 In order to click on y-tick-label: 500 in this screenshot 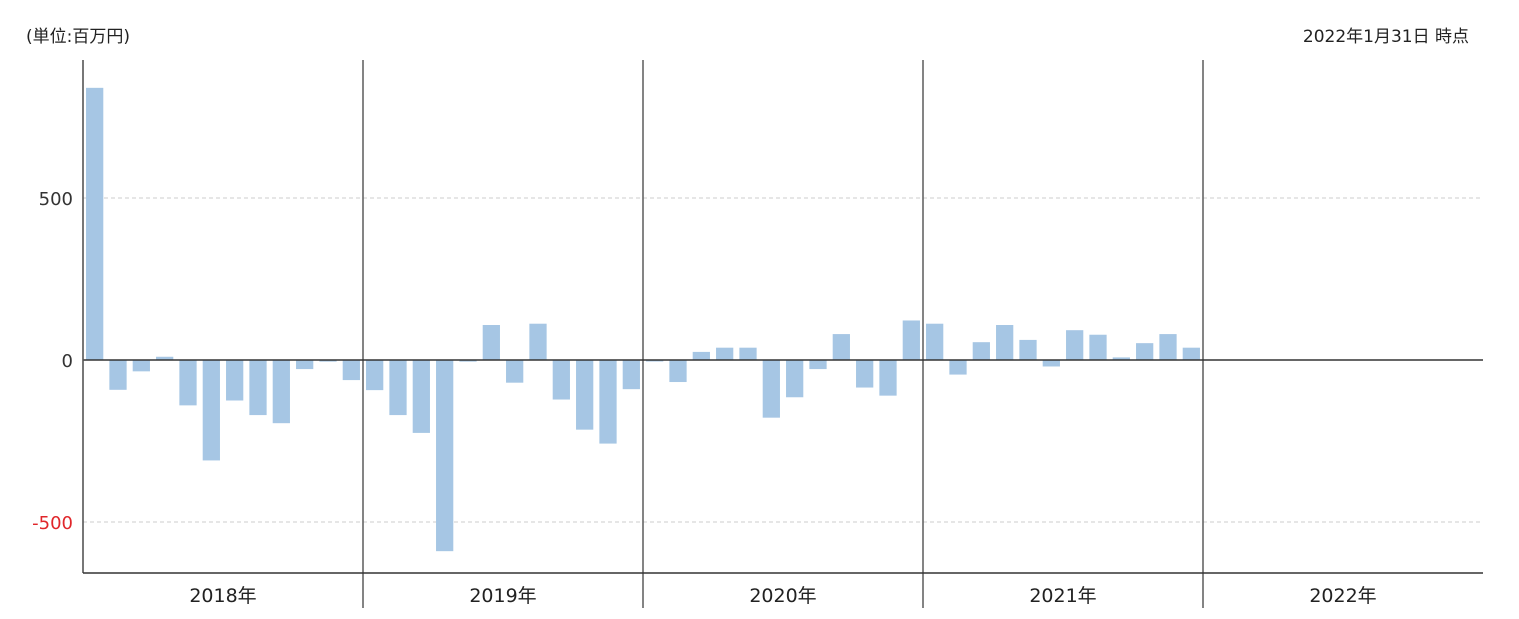, I will do `click(56, 199)`.